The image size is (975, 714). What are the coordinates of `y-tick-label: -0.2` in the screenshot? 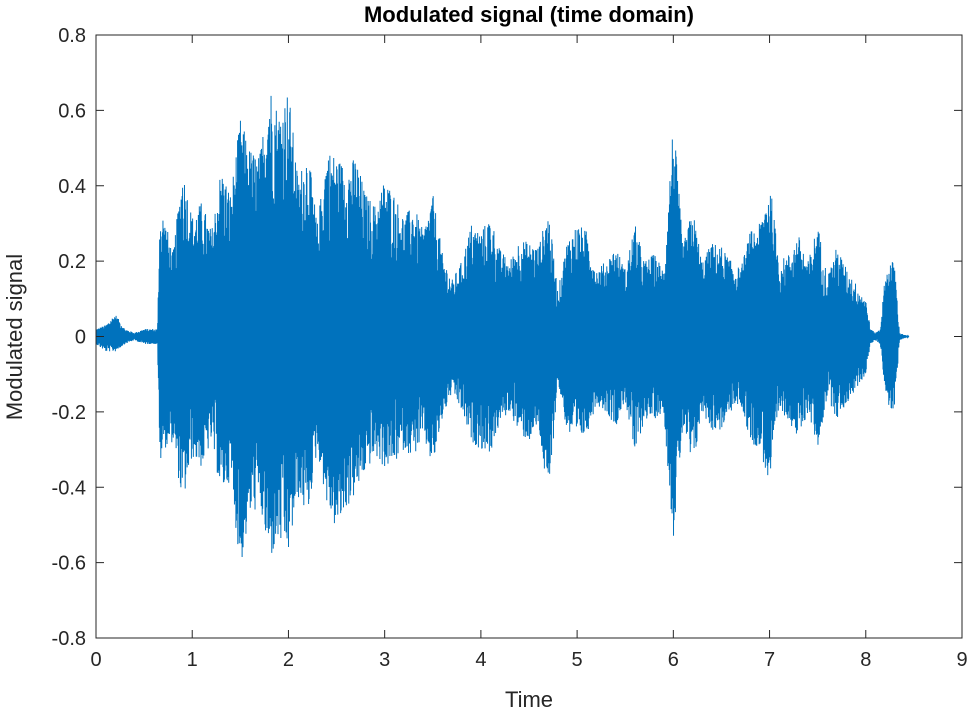 It's located at (69, 413).